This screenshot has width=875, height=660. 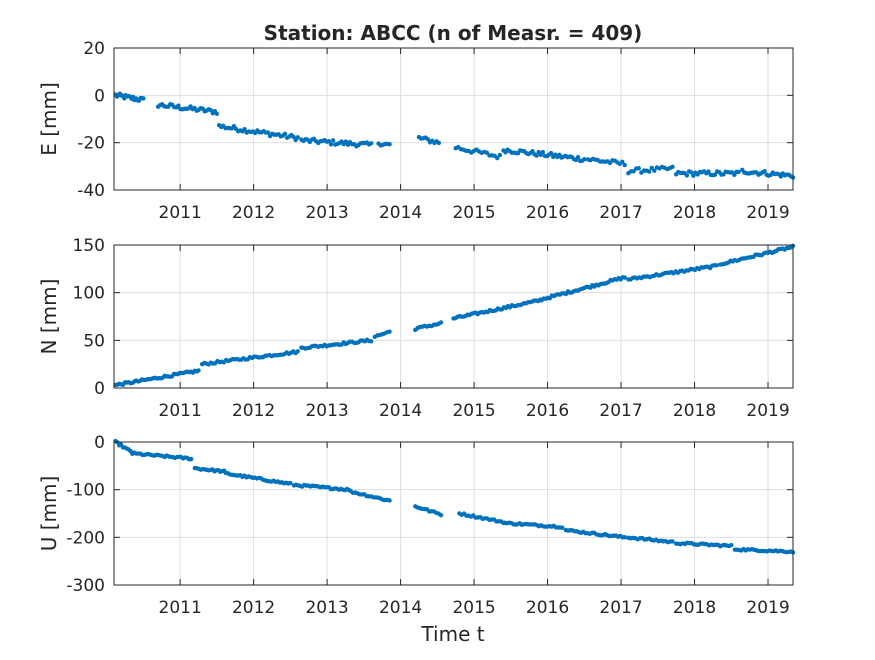 What do you see at coordinates (91, 144) in the screenshot?
I see `subplot-e-ytick-label: -20` at bounding box center [91, 144].